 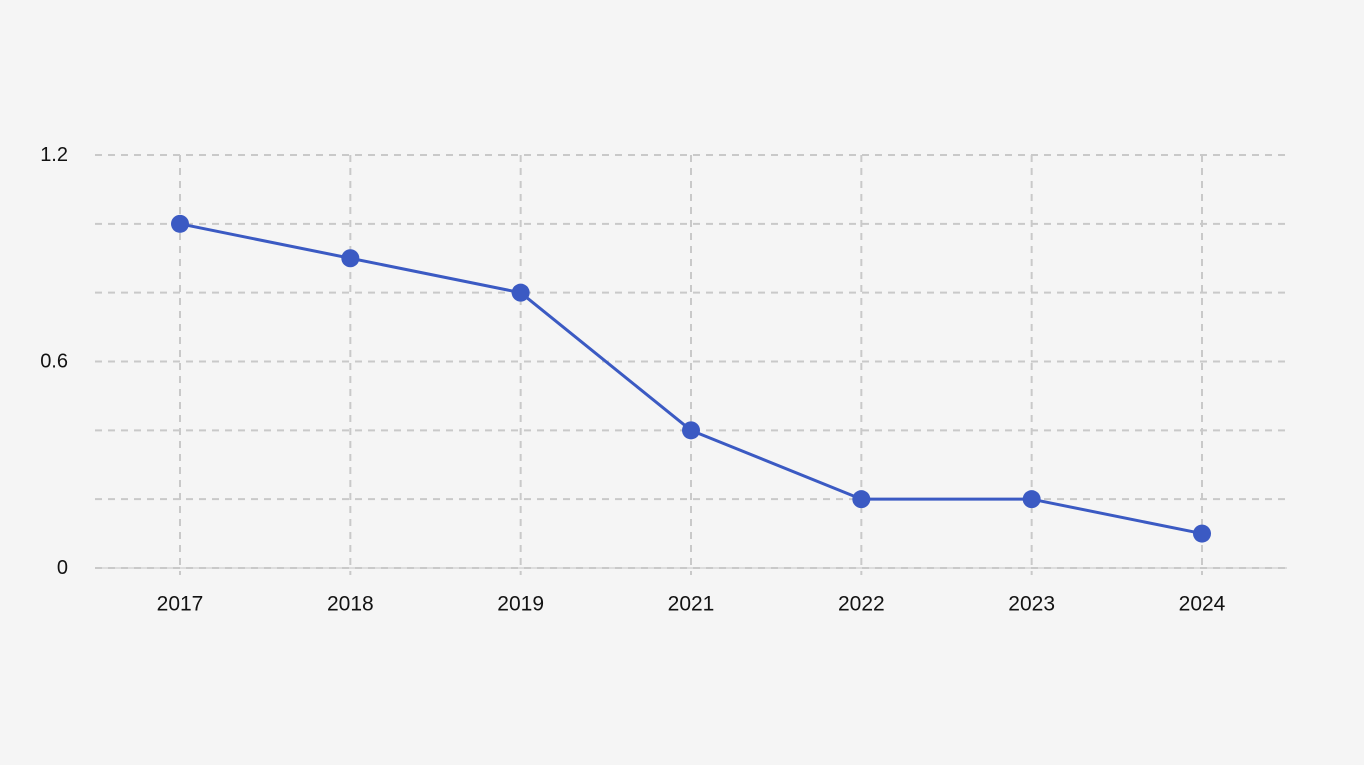 What do you see at coordinates (861, 604) in the screenshot?
I see `x-axis-tick-label: 2022` at bounding box center [861, 604].